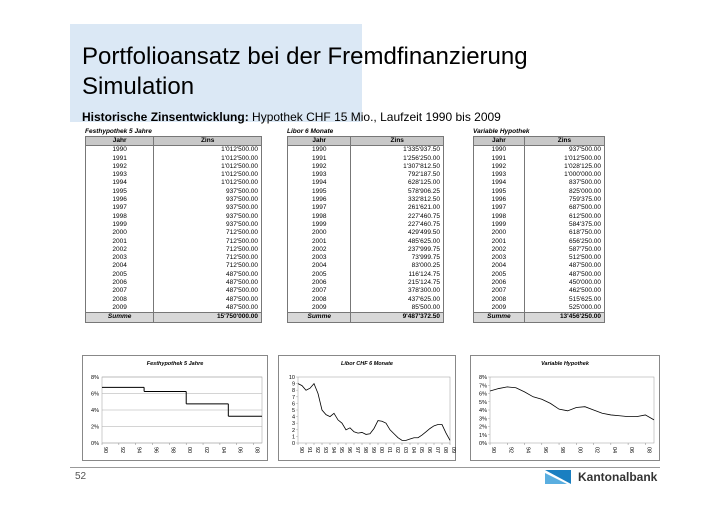 The width and height of the screenshot is (728, 514). I want to click on cell: 2003, so click(119, 258).